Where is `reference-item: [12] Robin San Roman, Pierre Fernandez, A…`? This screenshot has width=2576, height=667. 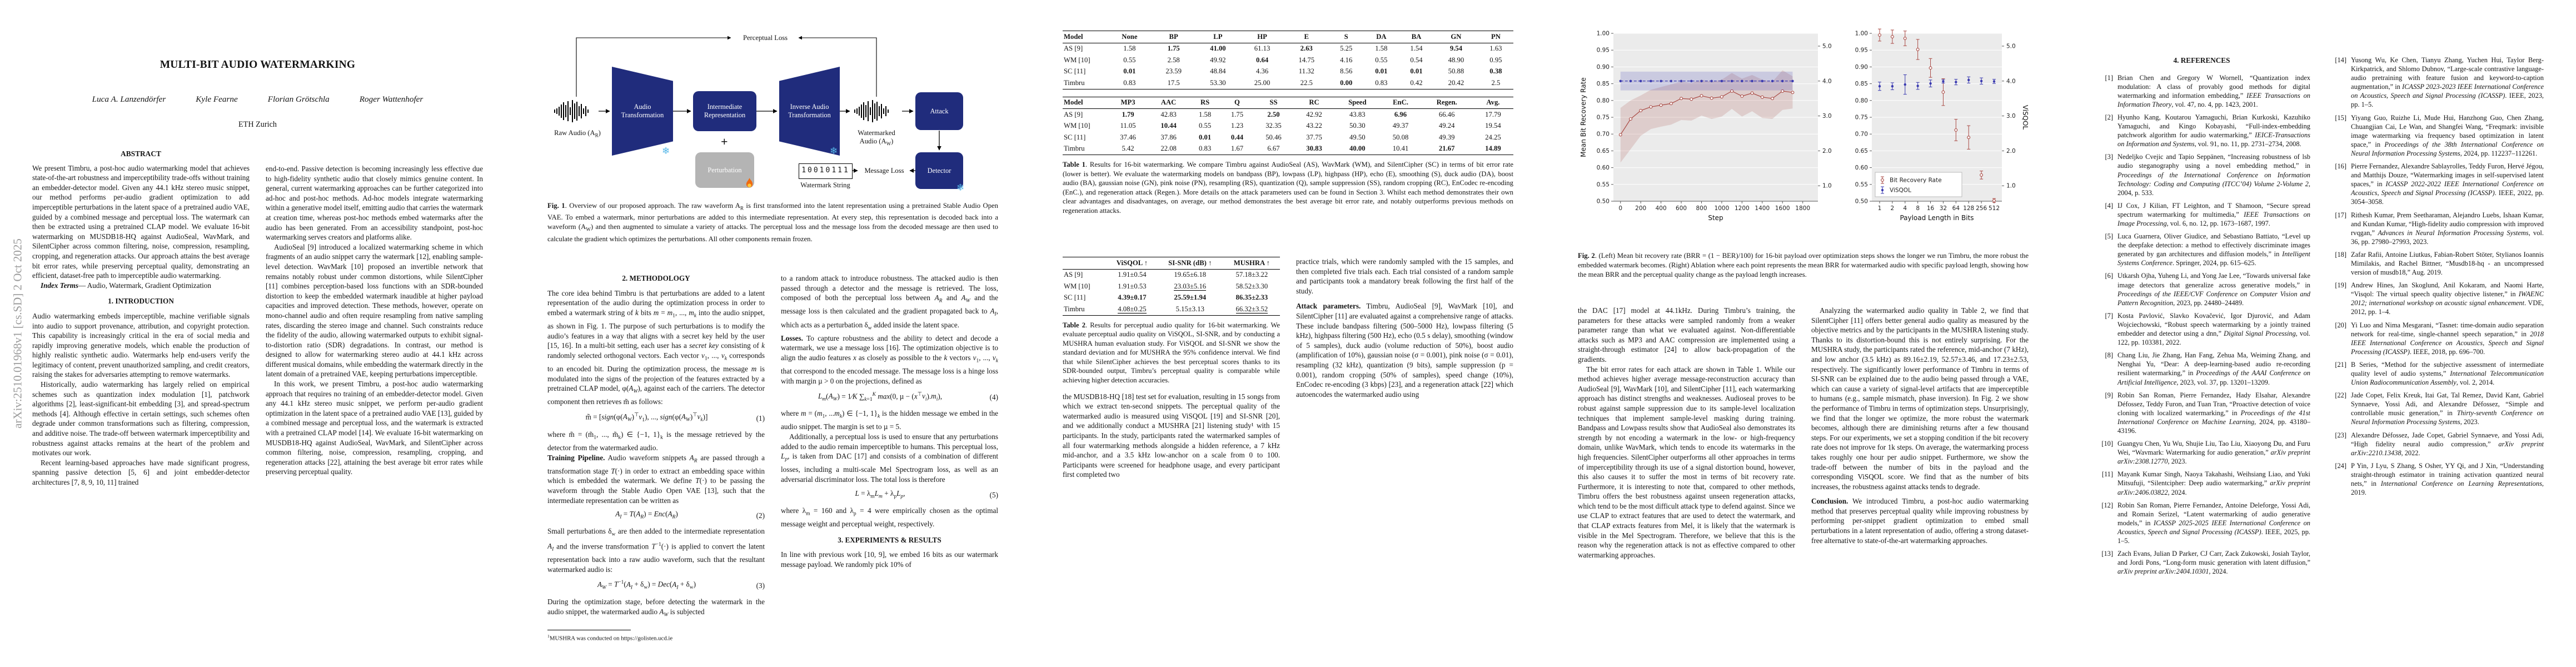
reference-item: [12] Robin San Roman, Pierre Fernandez, A… is located at coordinates (2205, 523).